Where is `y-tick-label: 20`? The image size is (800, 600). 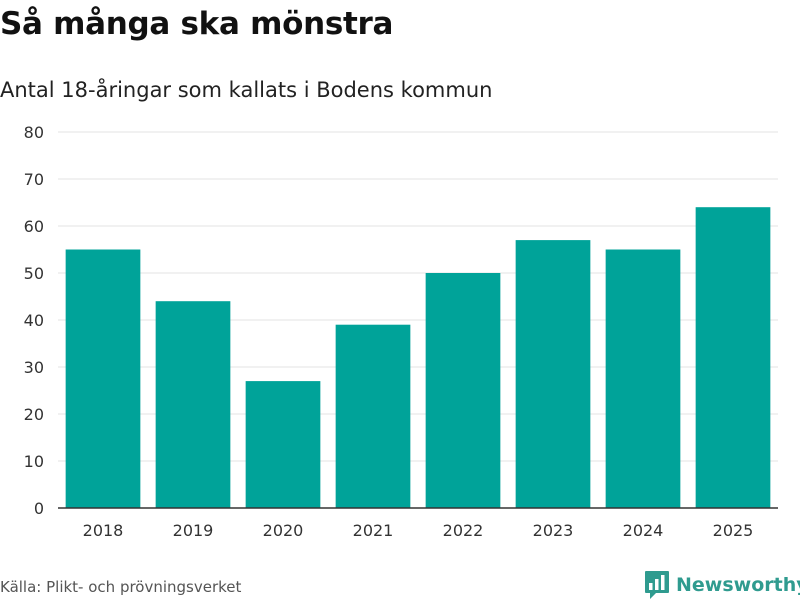
y-tick-label: 20 is located at coordinates (34, 414).